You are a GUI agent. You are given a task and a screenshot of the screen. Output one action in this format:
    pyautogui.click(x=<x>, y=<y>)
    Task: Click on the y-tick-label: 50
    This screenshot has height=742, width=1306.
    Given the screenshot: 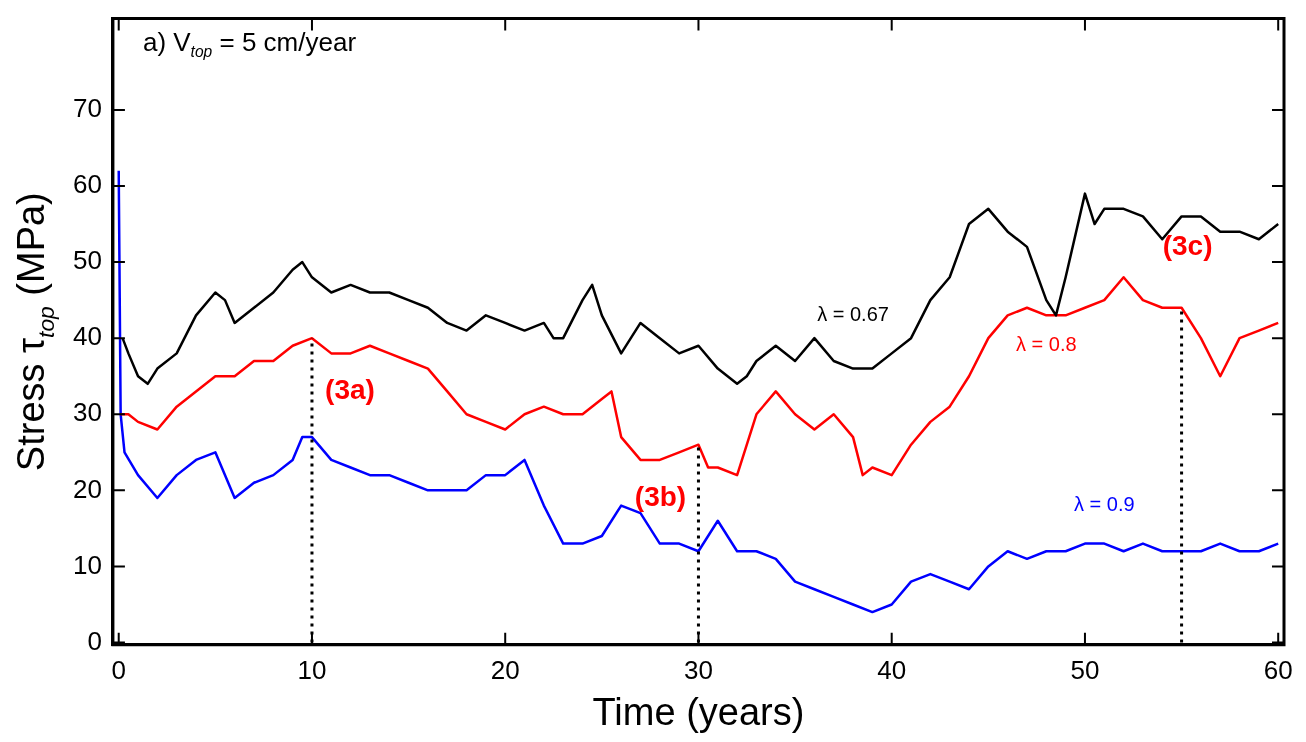 What is the action you would take?
    pyautogui.click(x=87, y=260)
    